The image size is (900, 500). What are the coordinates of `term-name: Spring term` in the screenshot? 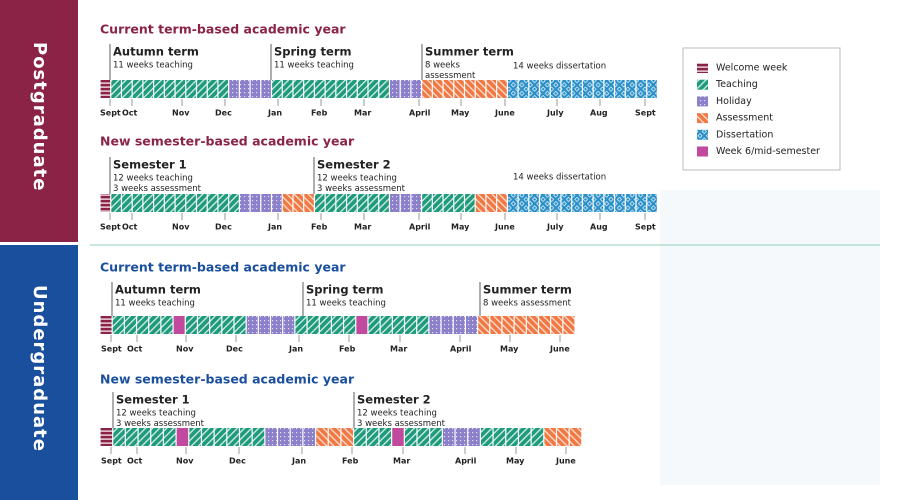 It's located at (313, 52).